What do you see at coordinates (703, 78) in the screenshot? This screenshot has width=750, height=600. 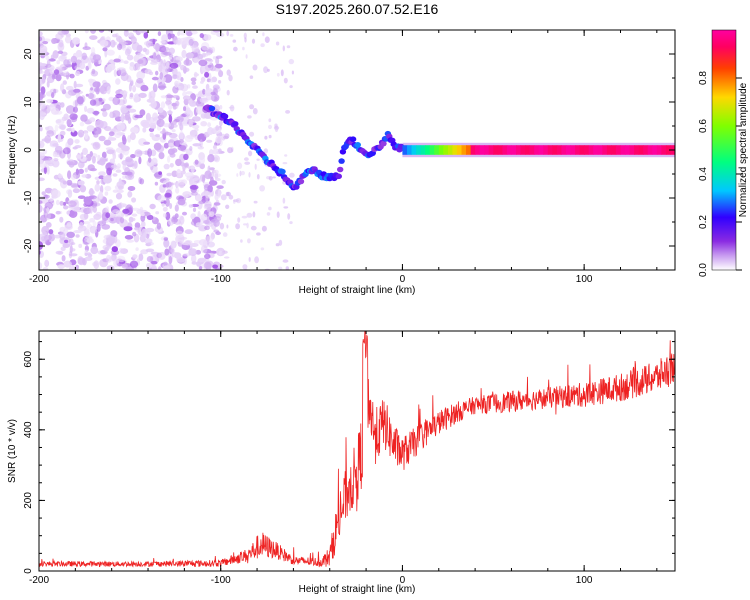 I see `colorbar-tick-label: 0.8` at bounding box center [703, 78].